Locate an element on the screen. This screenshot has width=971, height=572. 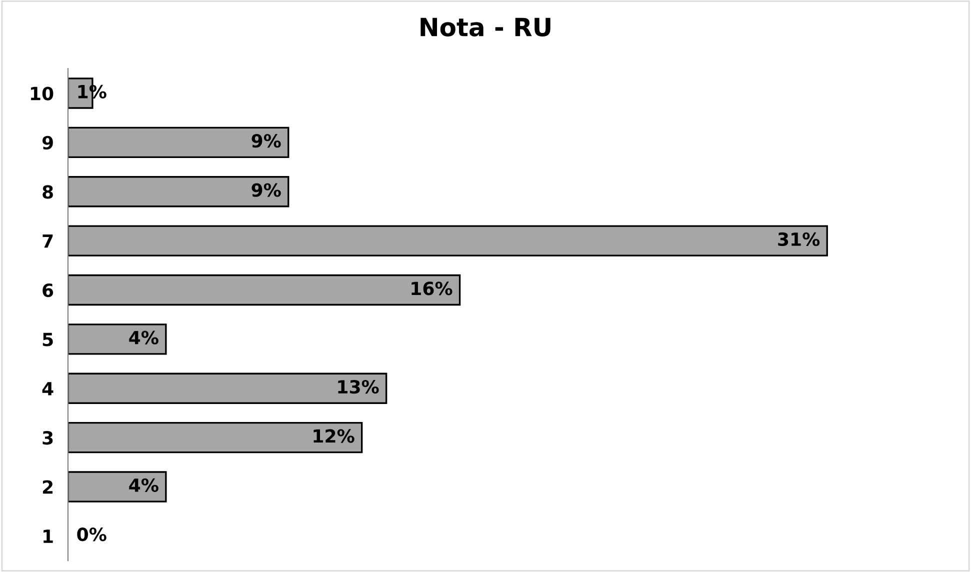
y-tick-label: 7 is located at coordinates (47, 241).